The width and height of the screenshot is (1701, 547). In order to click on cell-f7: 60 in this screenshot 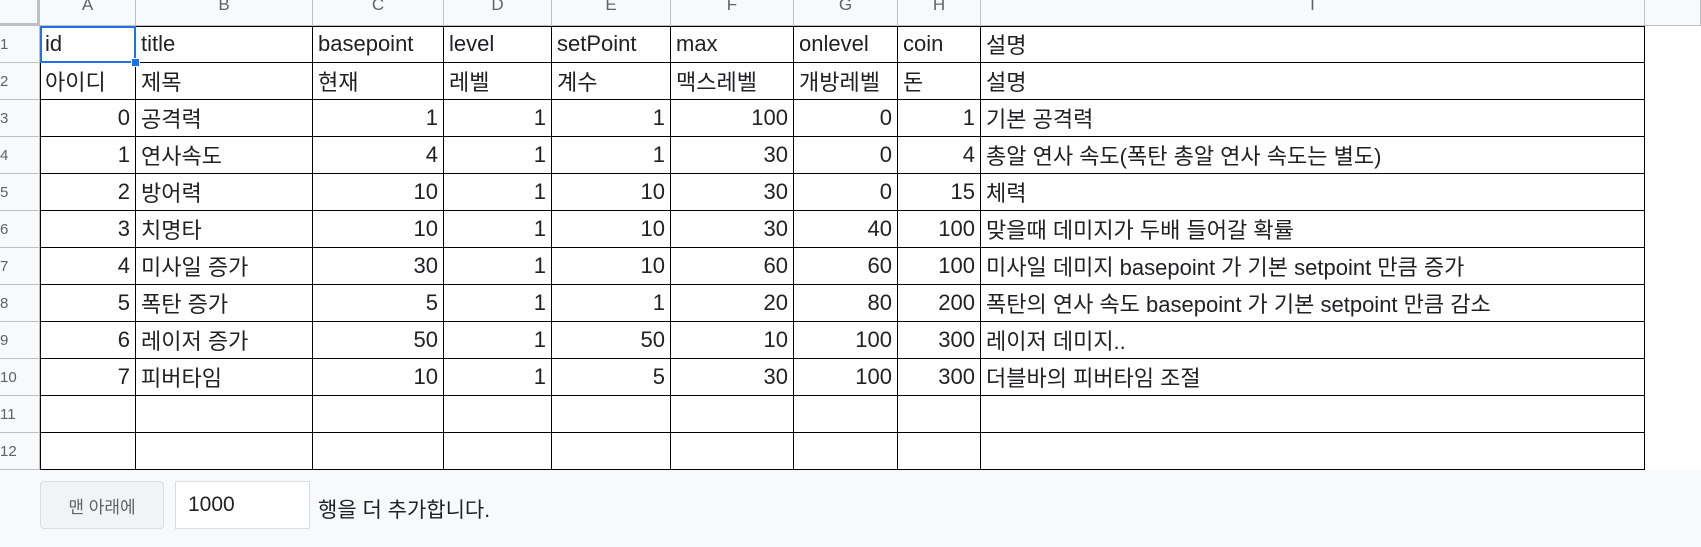, I will do `click(732, 266)`.